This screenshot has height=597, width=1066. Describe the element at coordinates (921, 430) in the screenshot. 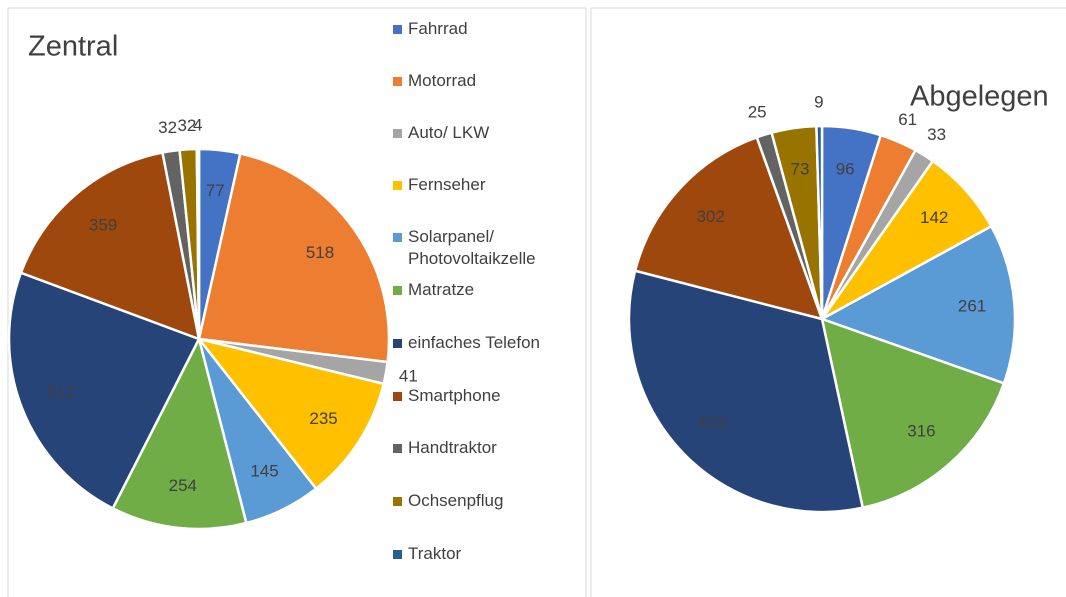

I see `data-label: 316` at that location.